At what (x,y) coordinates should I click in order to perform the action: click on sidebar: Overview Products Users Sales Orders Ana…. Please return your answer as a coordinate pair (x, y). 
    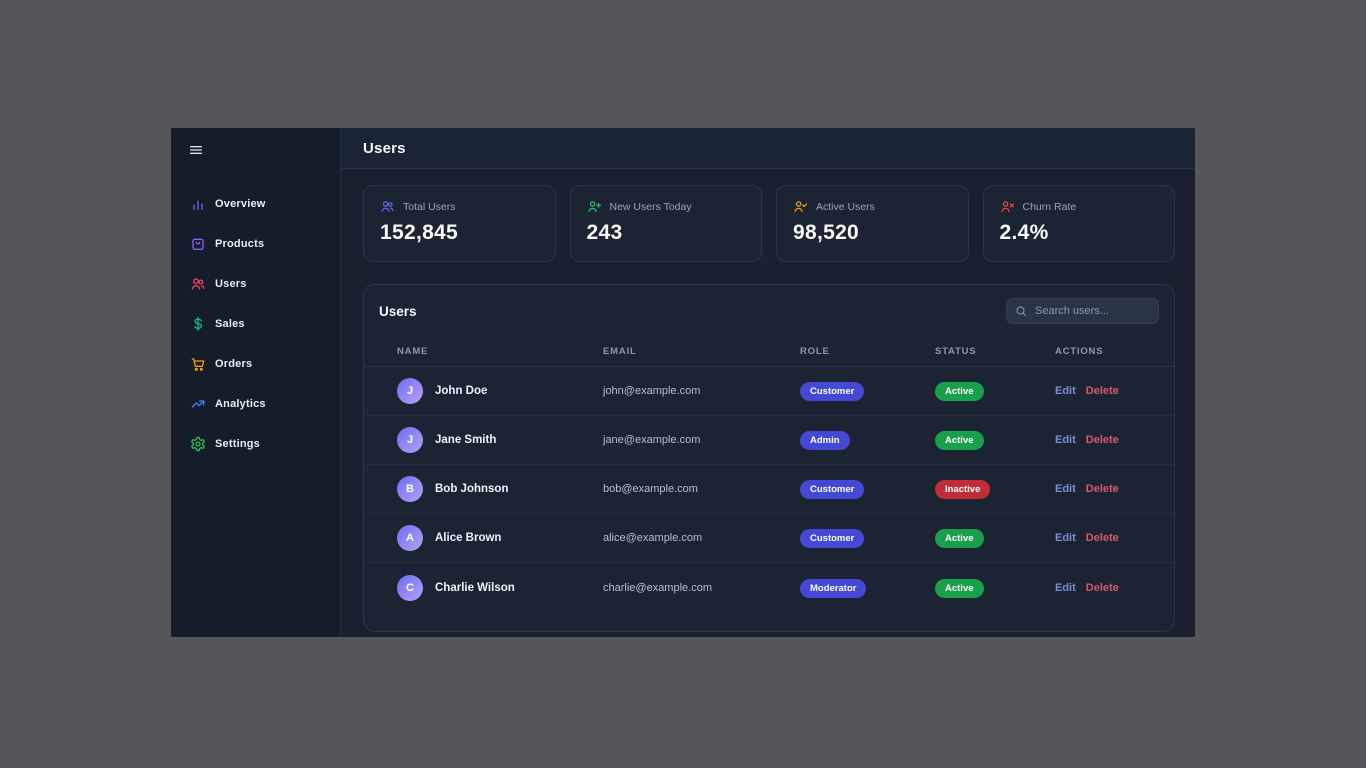
    Looking at the image, I should click on (256, 382).